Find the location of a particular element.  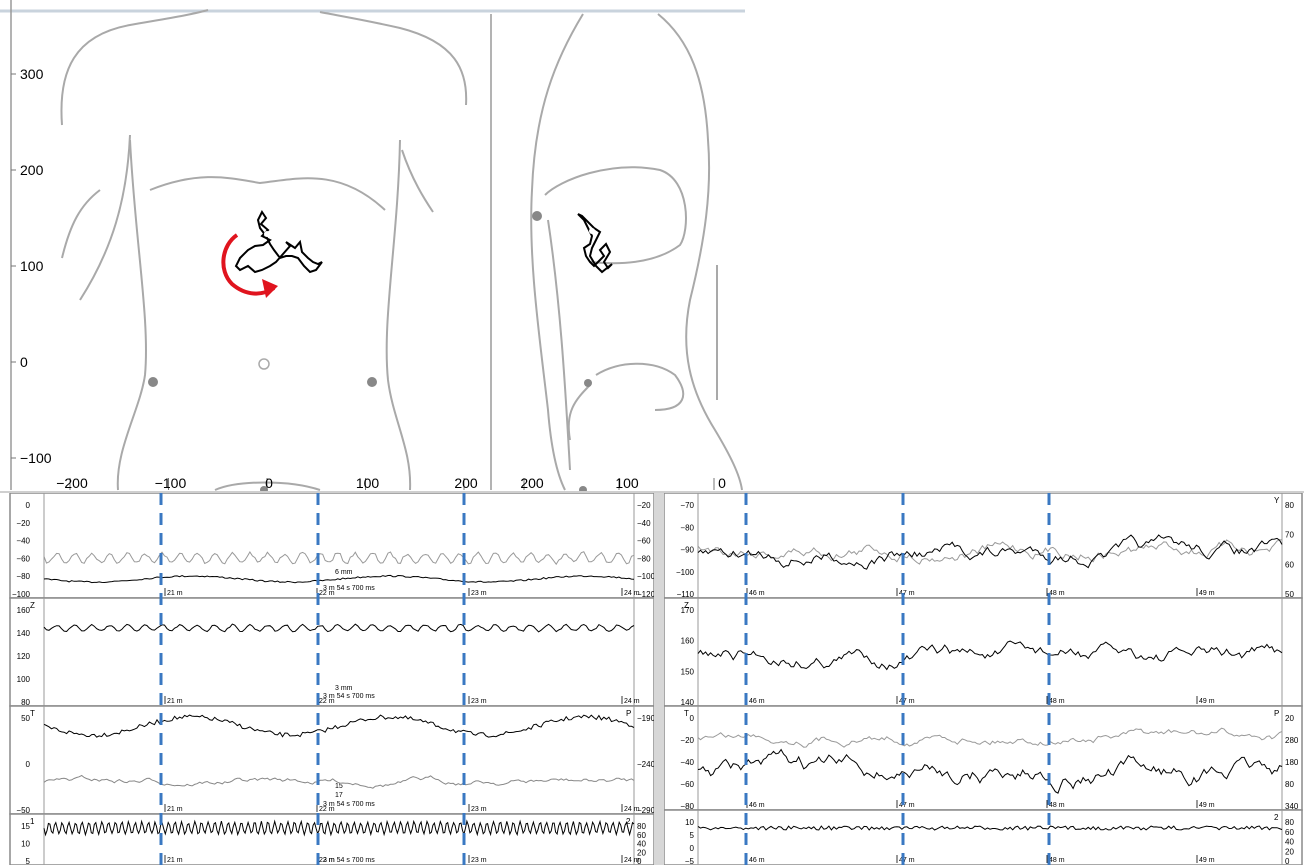

right-tick-label: −190 is located at coordinates (646, 718).